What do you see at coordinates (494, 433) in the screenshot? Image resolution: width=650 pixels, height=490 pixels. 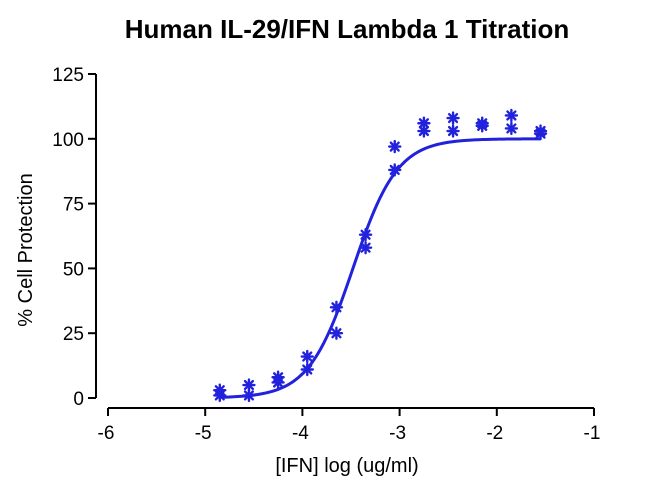 I see `x-tick-label: -2` at bounding box center [494, 433].